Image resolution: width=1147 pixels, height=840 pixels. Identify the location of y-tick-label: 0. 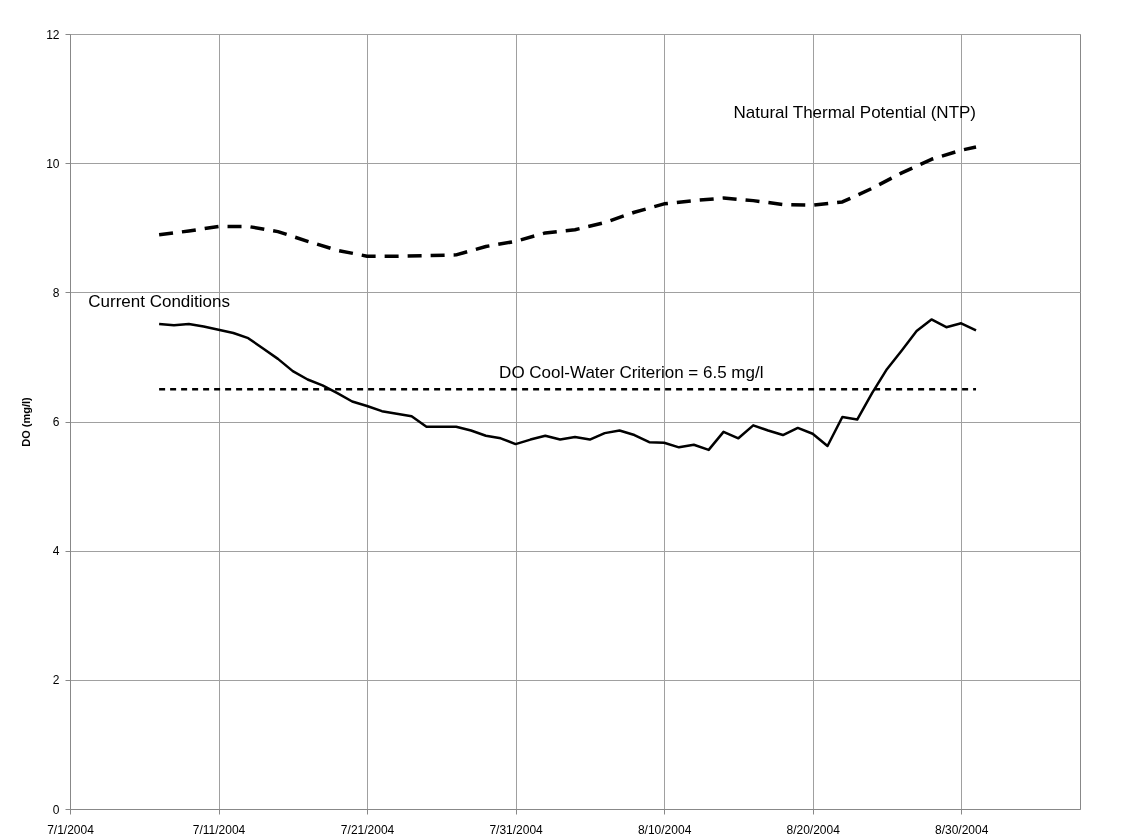
(56, 809).